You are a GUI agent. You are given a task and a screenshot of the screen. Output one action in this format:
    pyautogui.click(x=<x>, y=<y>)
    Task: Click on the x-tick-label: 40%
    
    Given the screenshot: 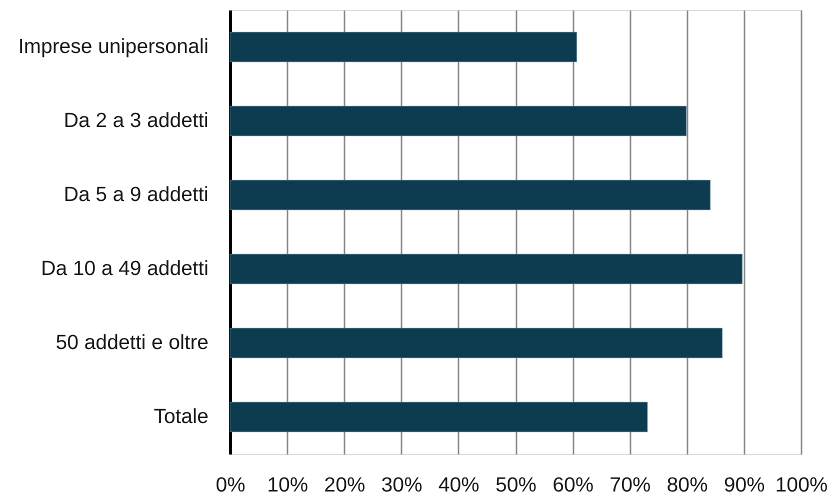 What is the action you would take?
    pyautogui.click(x=459, y=485)
    